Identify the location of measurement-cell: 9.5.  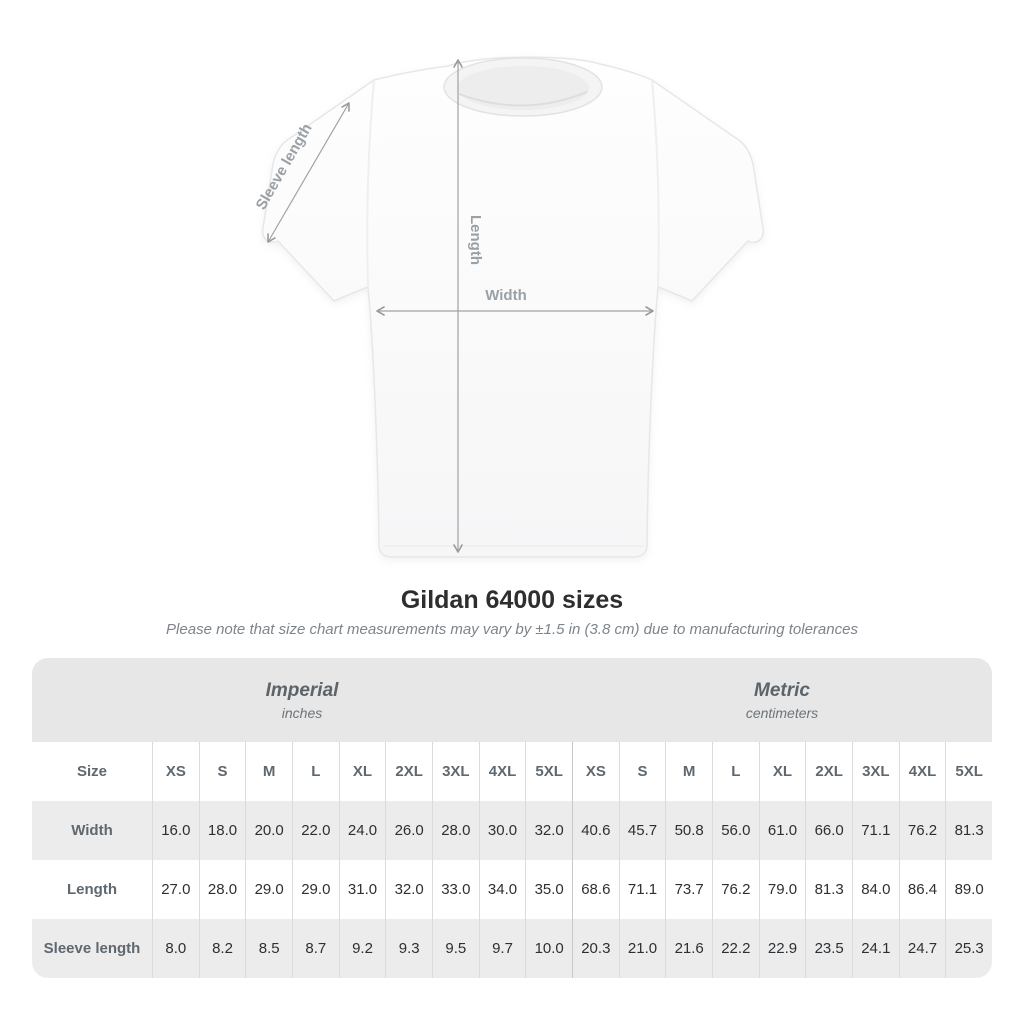
(455, 948).